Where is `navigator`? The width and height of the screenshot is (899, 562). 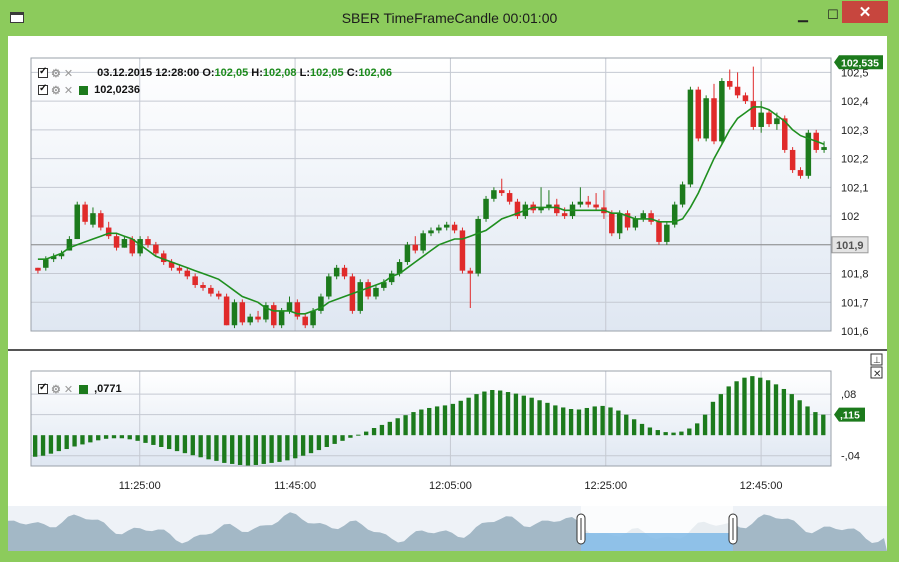
navigator is located at coordinates (447, 528).